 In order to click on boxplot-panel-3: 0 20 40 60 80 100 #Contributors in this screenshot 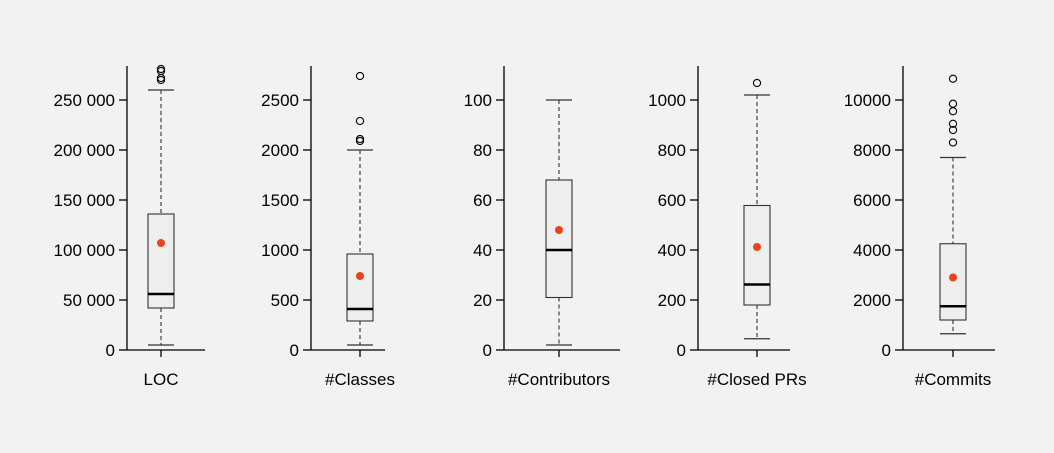, I will do `click(542, 227)`.